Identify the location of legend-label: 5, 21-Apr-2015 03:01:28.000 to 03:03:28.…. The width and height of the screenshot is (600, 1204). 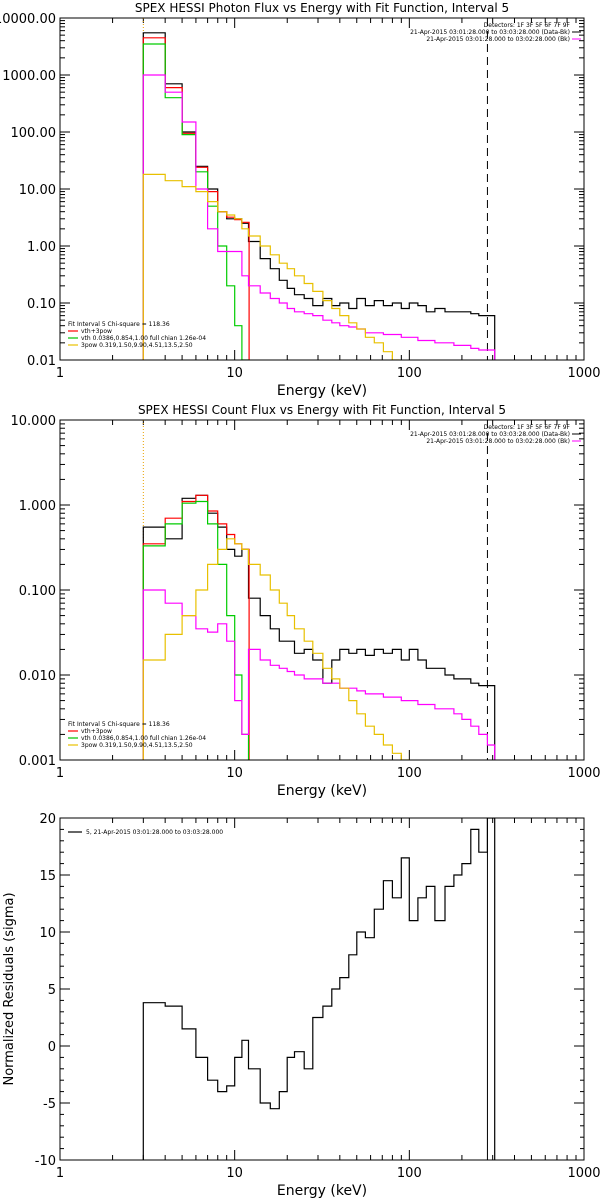
(154, 832).